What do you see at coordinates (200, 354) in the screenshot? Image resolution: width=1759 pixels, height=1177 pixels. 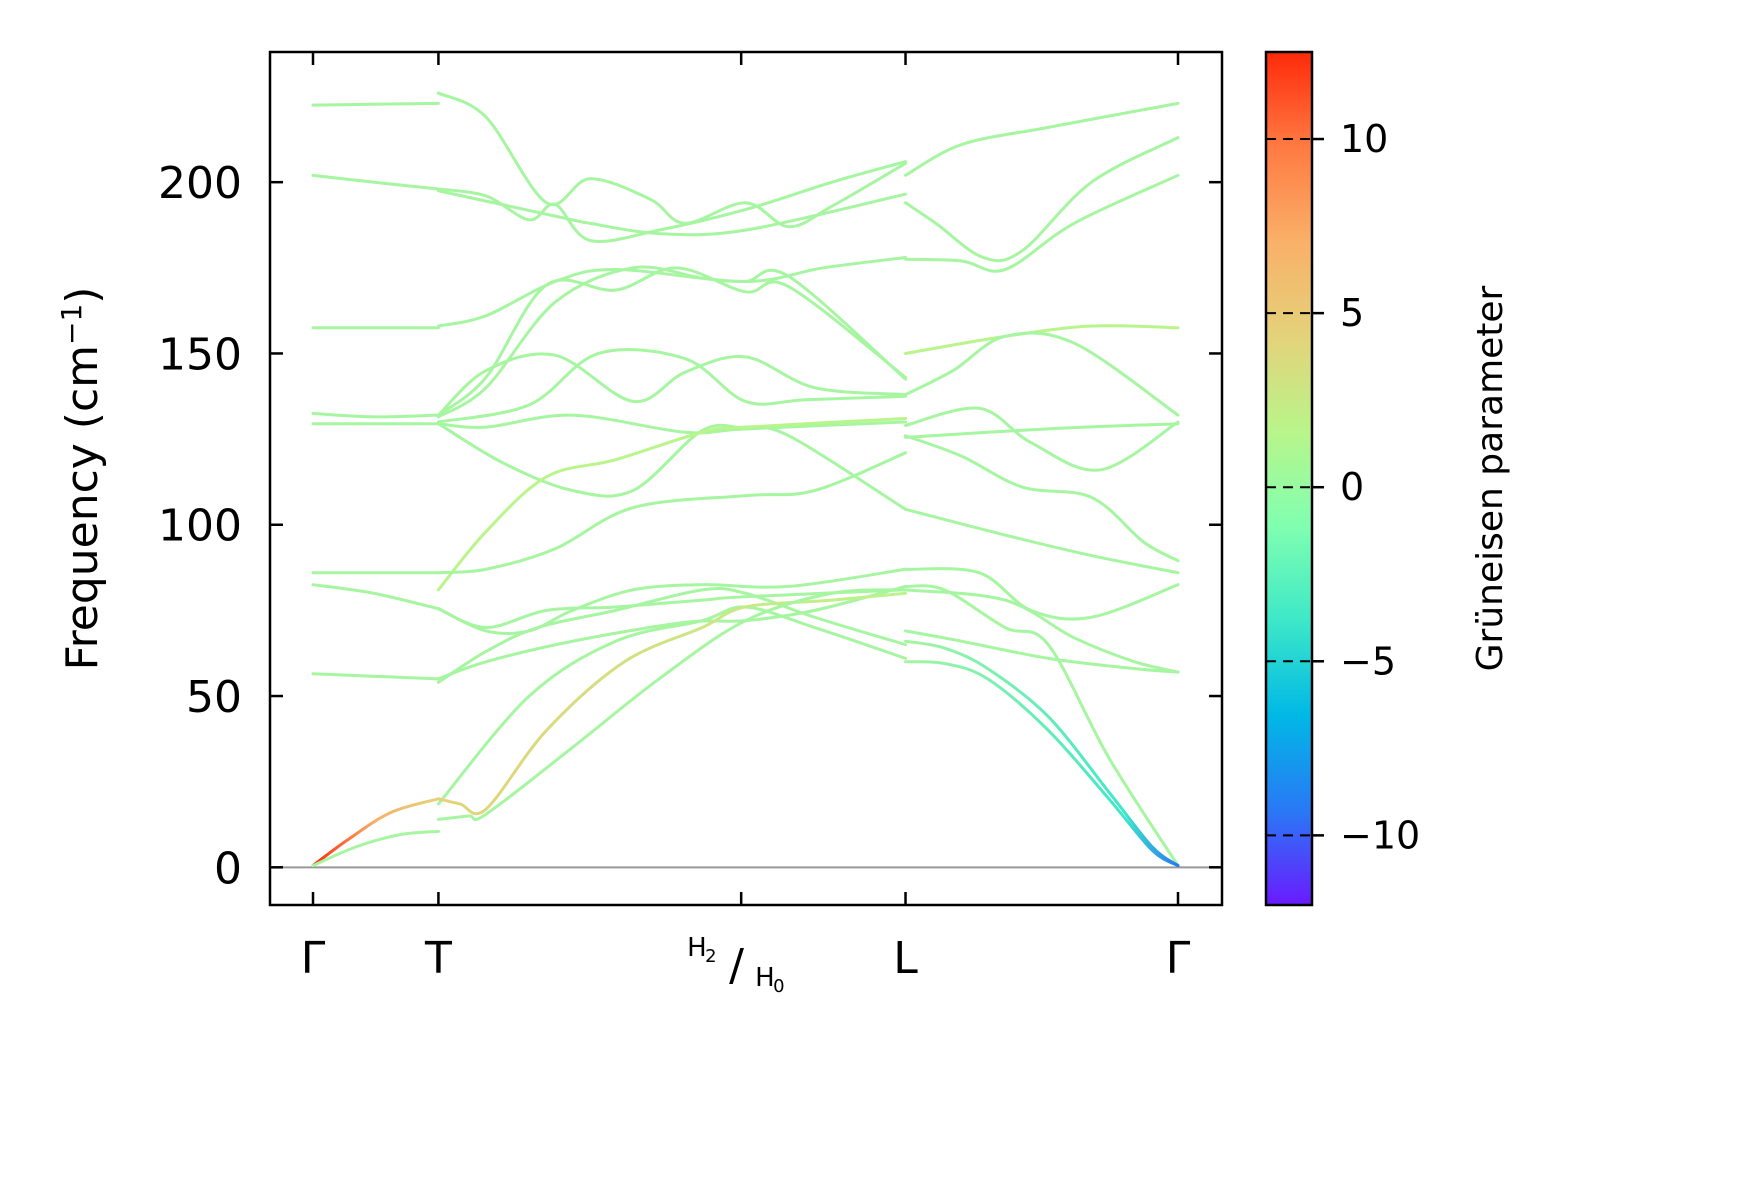 I see `y-tick-label: 150` at bounding box center [200, 354].